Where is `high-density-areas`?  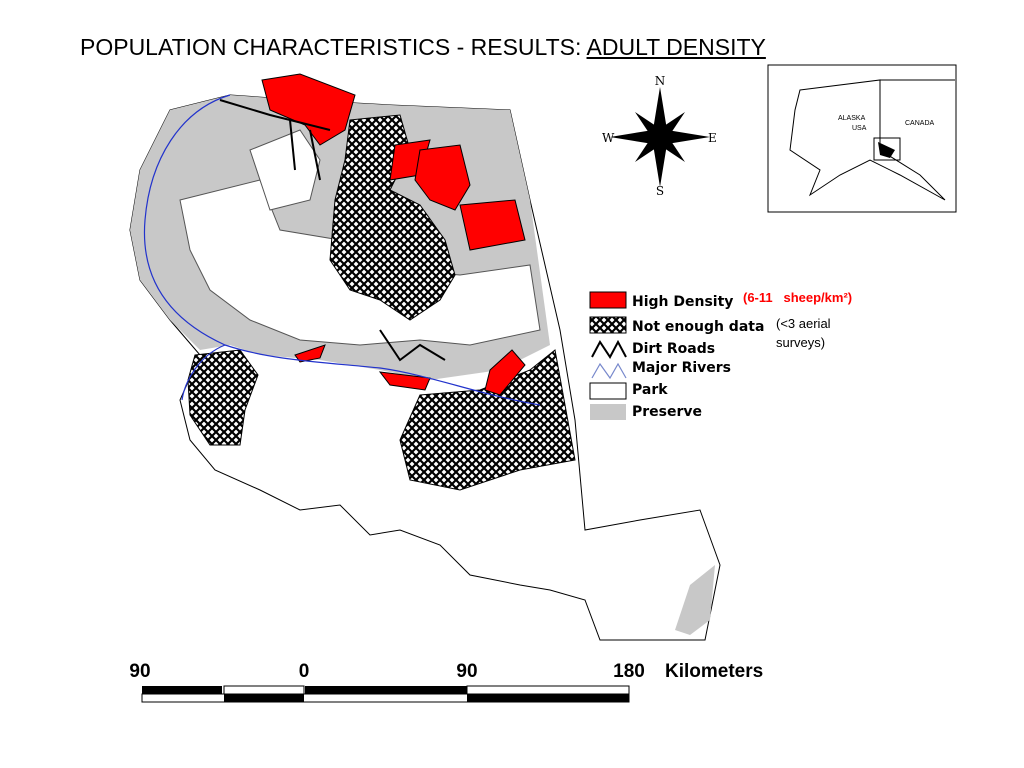
high-density-areas is located at coordinates (393, 234).